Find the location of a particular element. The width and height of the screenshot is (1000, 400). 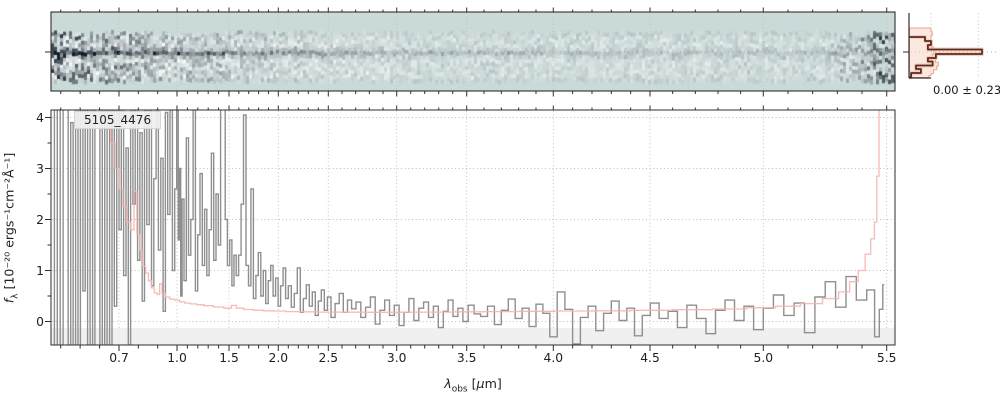

source-id-label: 5105_4476 is located at coordinates (118, 120).